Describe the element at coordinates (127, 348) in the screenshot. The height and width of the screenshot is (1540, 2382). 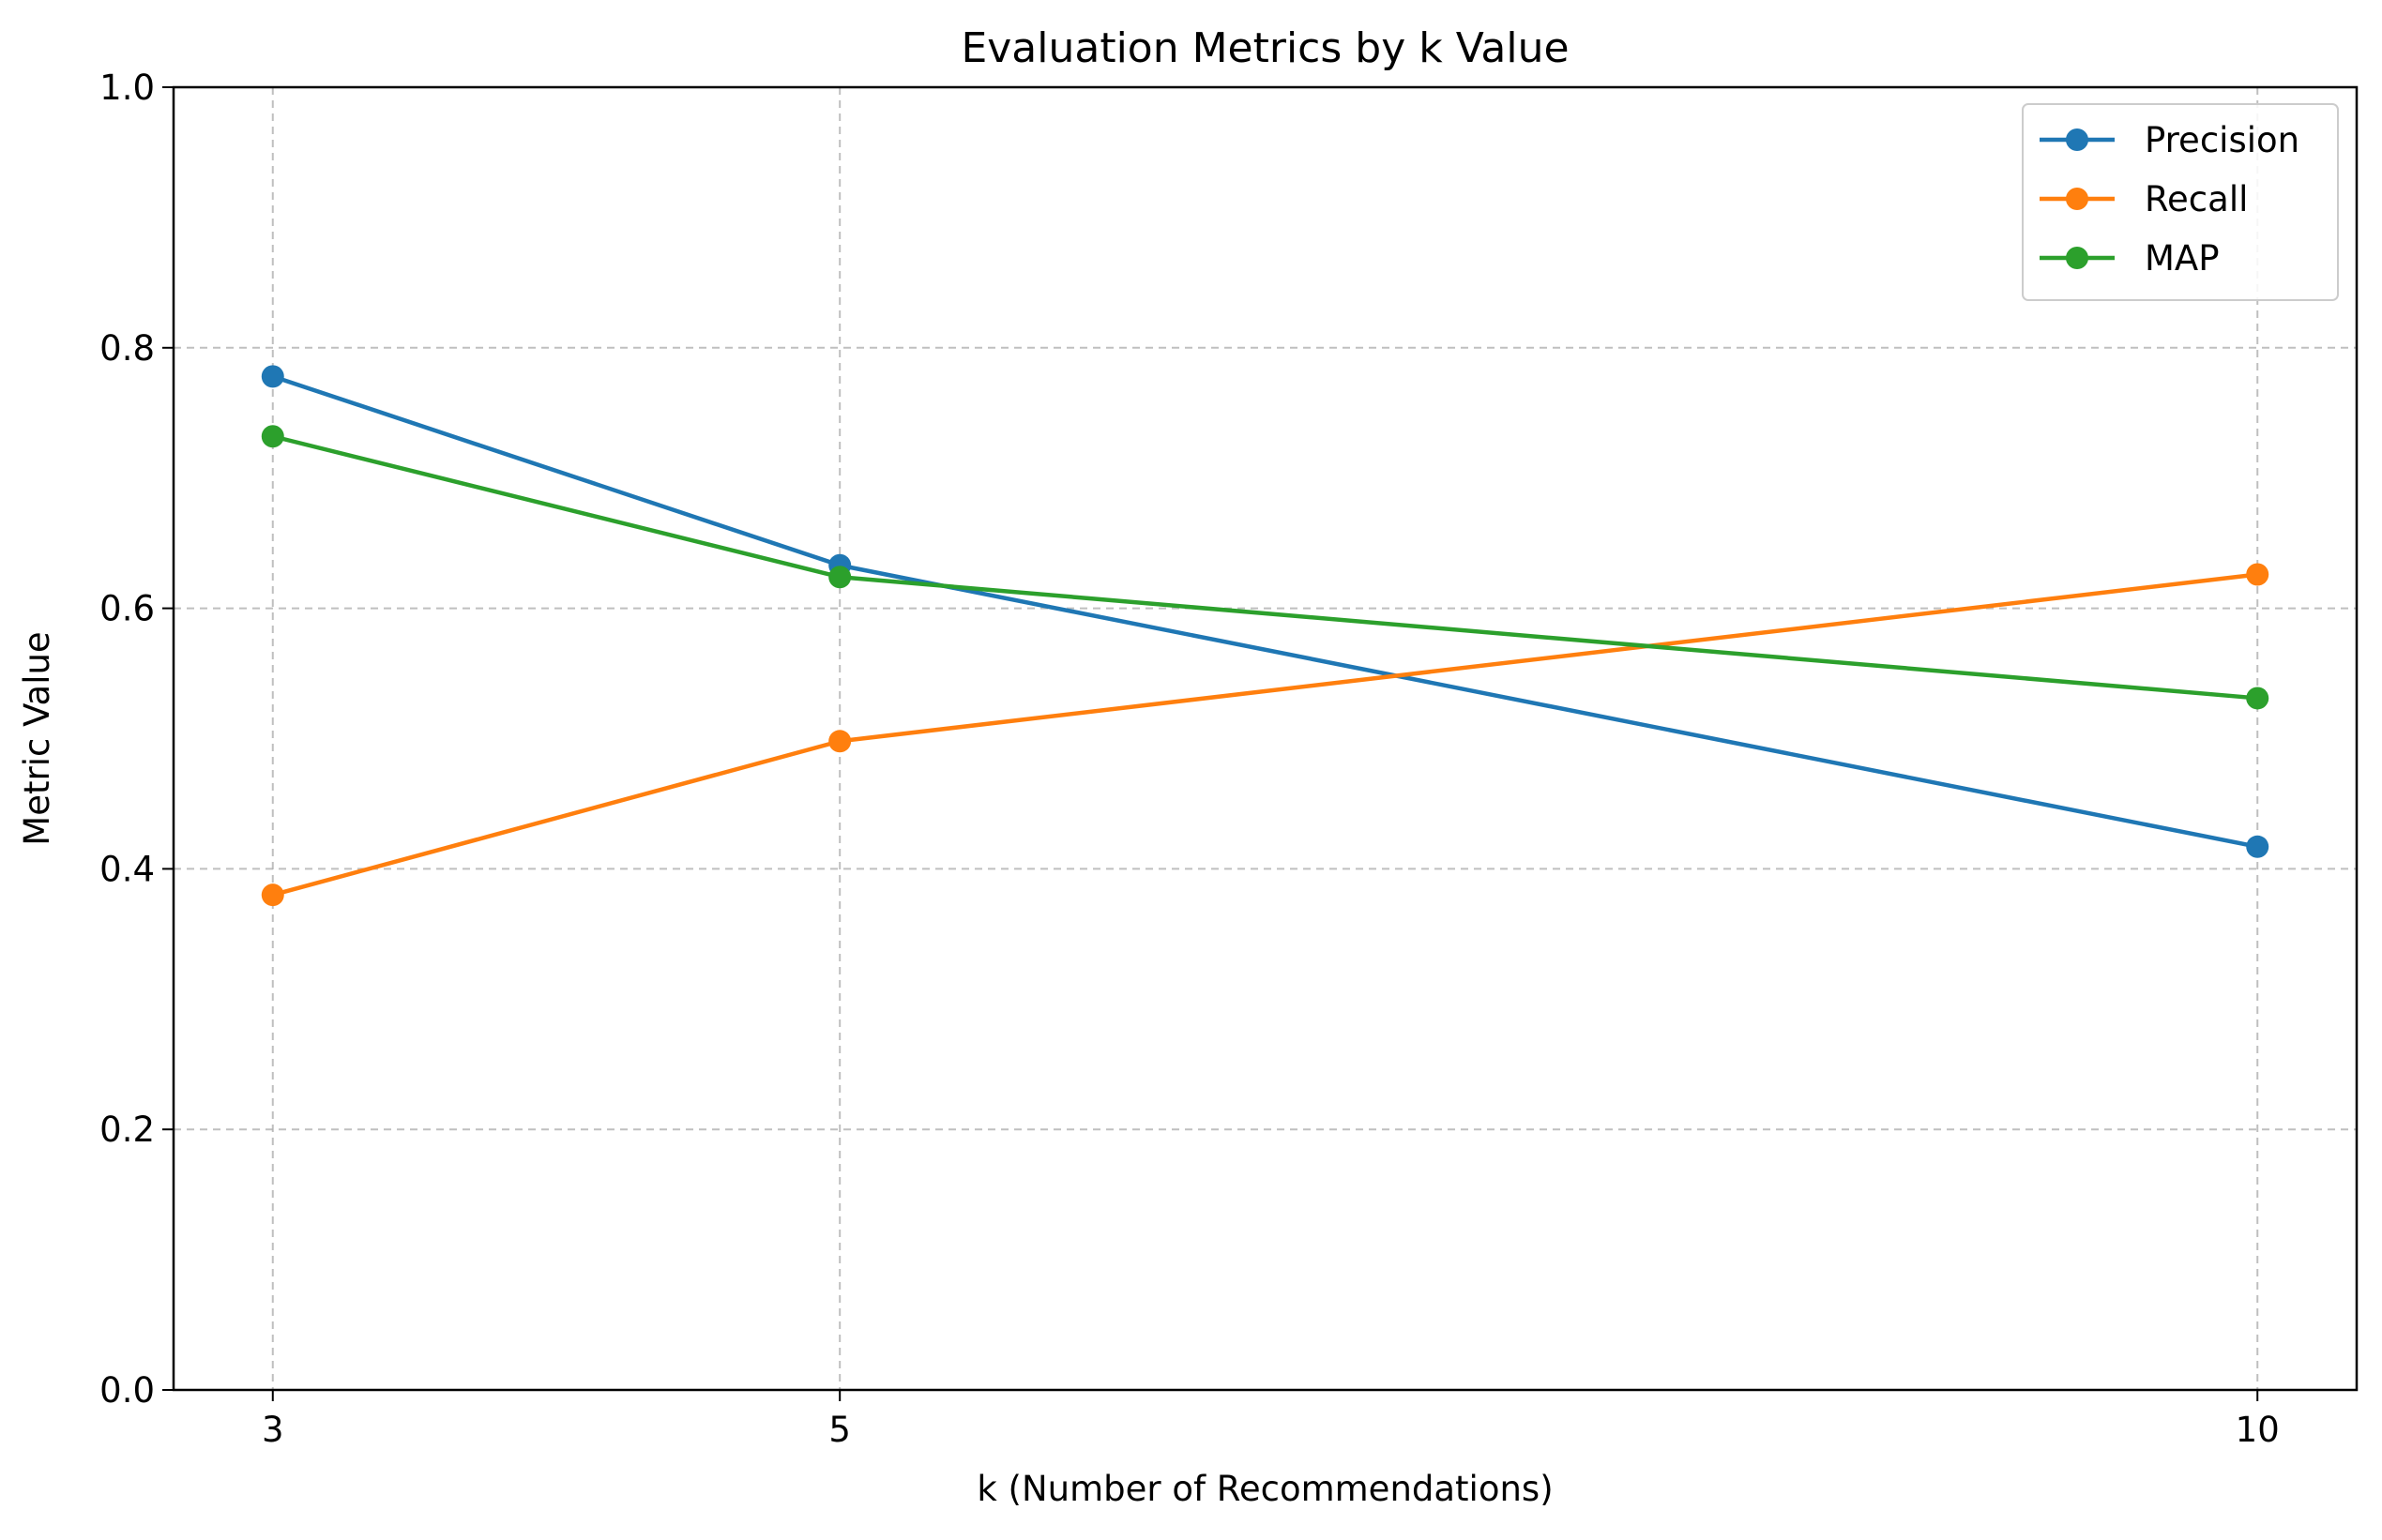
I see `y-tick-label: 0.8` at that location.